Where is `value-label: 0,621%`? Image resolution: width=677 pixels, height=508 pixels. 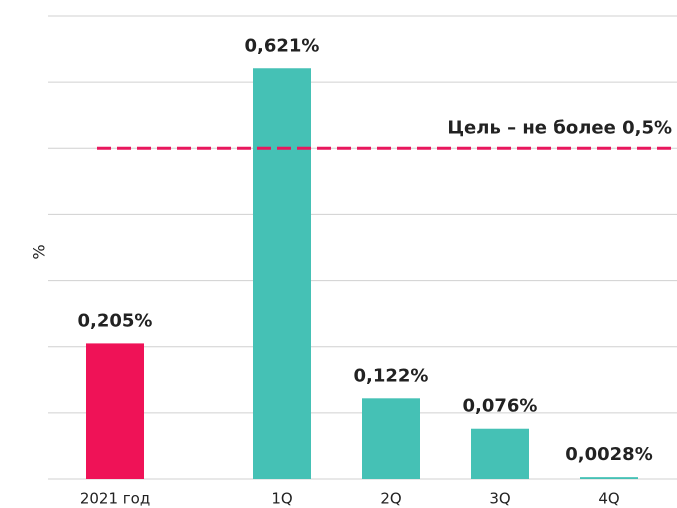 value-label: 0,621% is located at coordinates (282, 45).